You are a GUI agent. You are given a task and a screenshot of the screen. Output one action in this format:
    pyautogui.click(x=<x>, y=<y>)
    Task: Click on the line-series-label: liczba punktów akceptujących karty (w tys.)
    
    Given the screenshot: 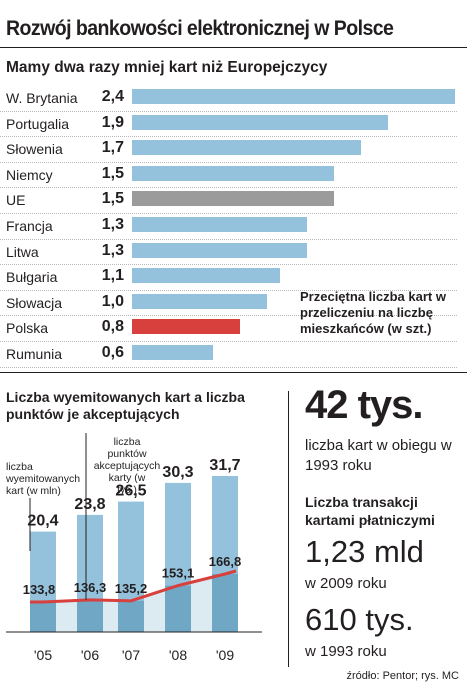 What is the action you would take?
    pyautogui.click(x=127, y=466)
    